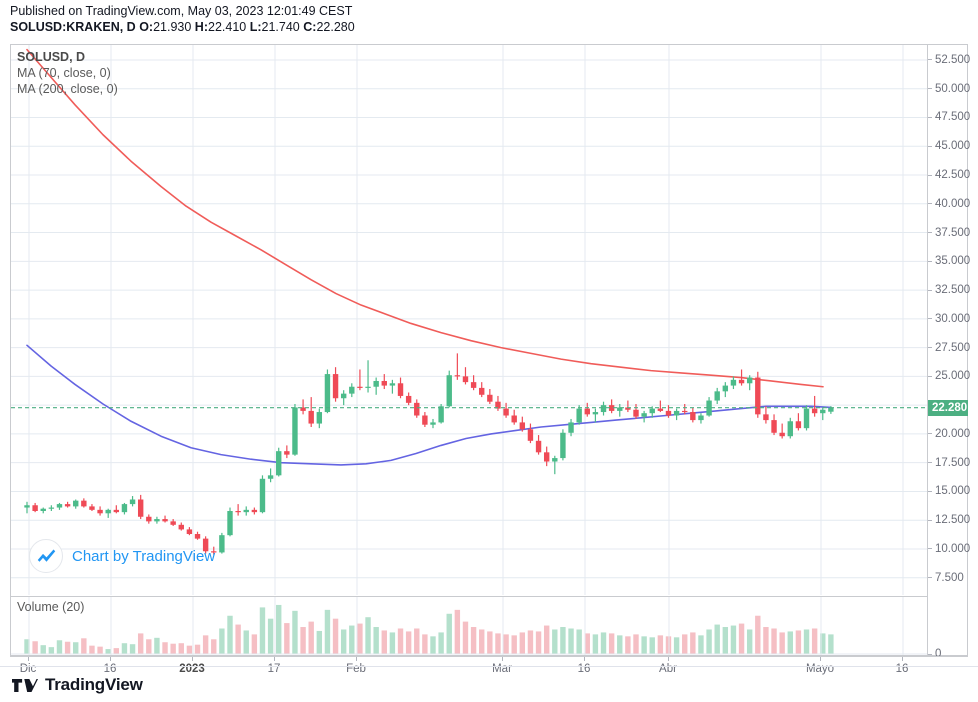  Describe the element at coordinates (949, 319) in the screenshot. I see `price-axis-tick: 30.000` at that location.